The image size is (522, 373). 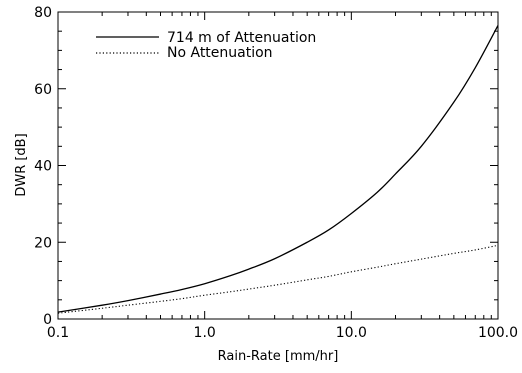 What do you see at coordinates (498, 333) in the screenshot?
I see `x-tick-label: 100.0` at bounding box center [498, 333].